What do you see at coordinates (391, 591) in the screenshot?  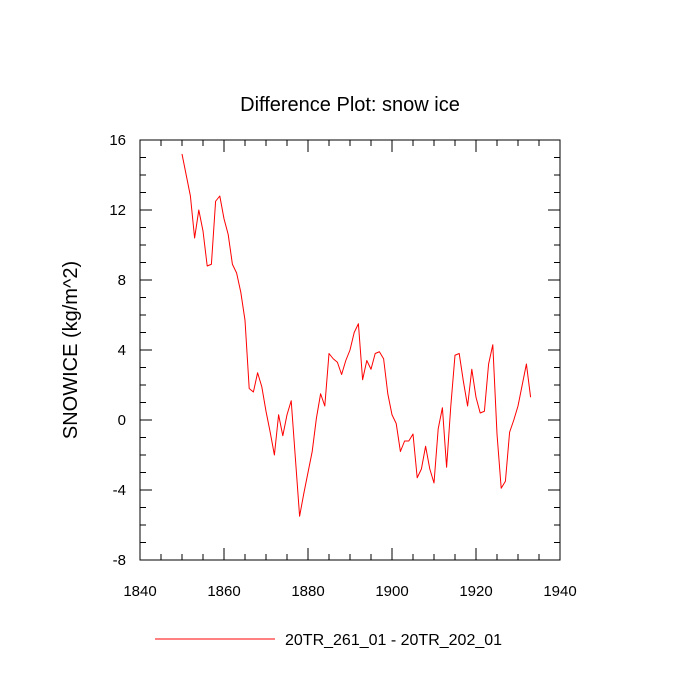 I see `x-tick-label: 1900` at bounding box center [391, 591].